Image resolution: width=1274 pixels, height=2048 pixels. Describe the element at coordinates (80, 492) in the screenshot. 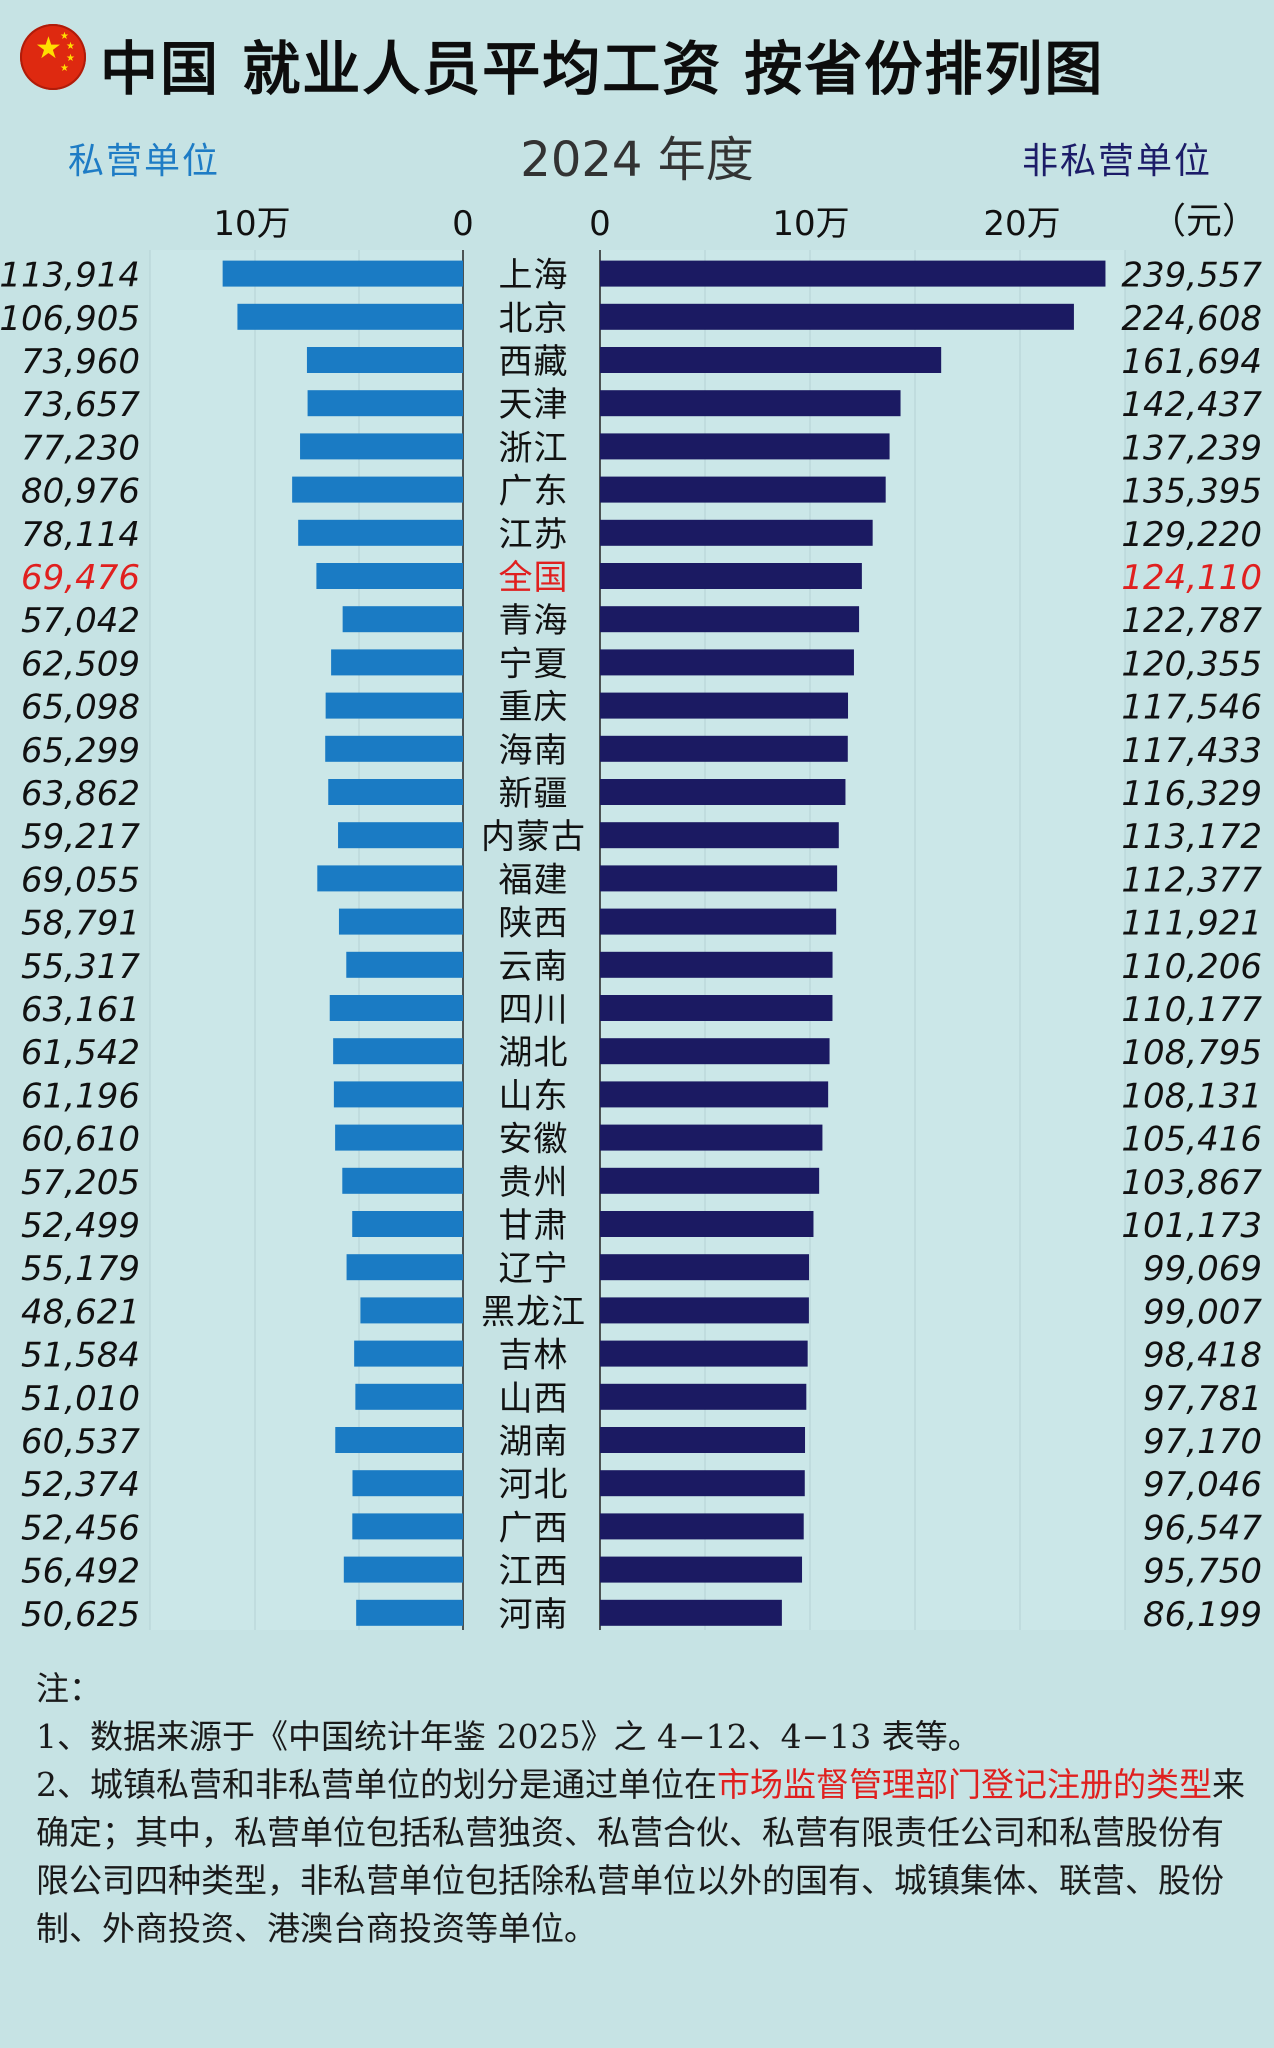

I see `private-value-label: 80,976` at that location.